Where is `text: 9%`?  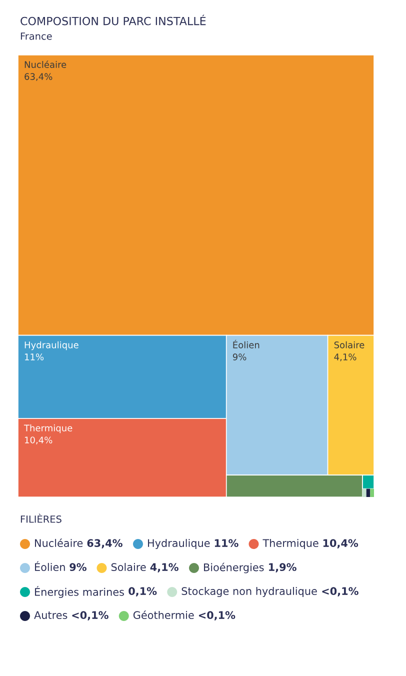 text: 9% is located at coordinates (239, 357).